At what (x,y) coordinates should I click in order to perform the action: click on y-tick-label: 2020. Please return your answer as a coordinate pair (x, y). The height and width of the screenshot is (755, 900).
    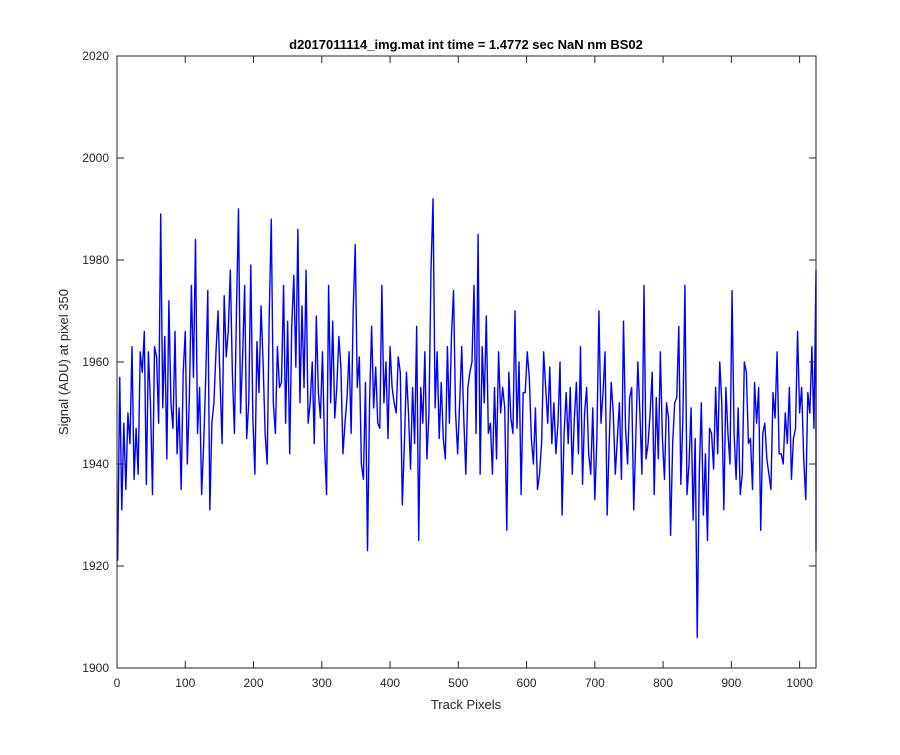
    Looking at the image, I should click on (95, 56).